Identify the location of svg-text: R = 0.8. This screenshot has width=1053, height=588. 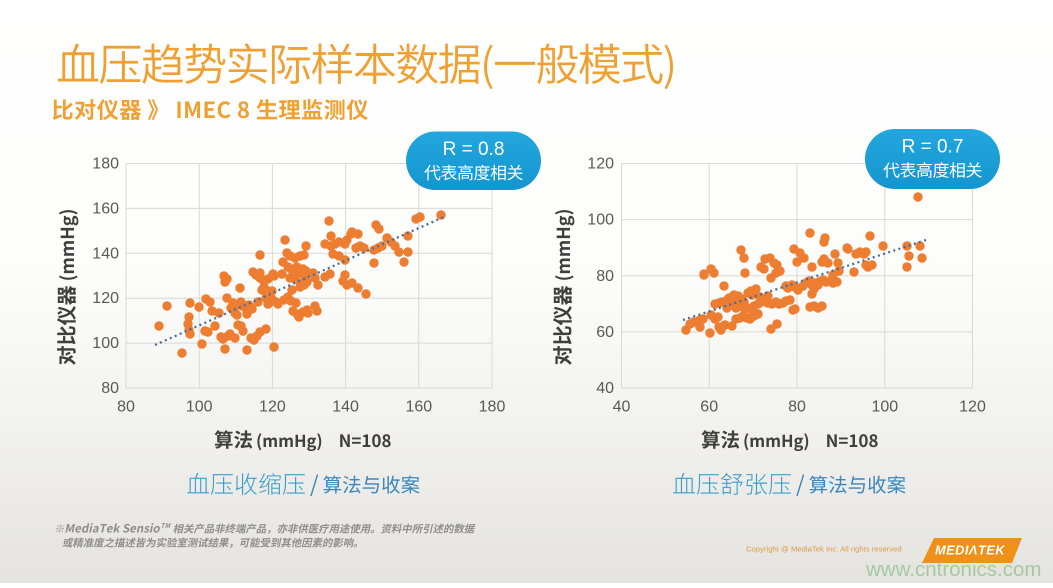
(474, 149).